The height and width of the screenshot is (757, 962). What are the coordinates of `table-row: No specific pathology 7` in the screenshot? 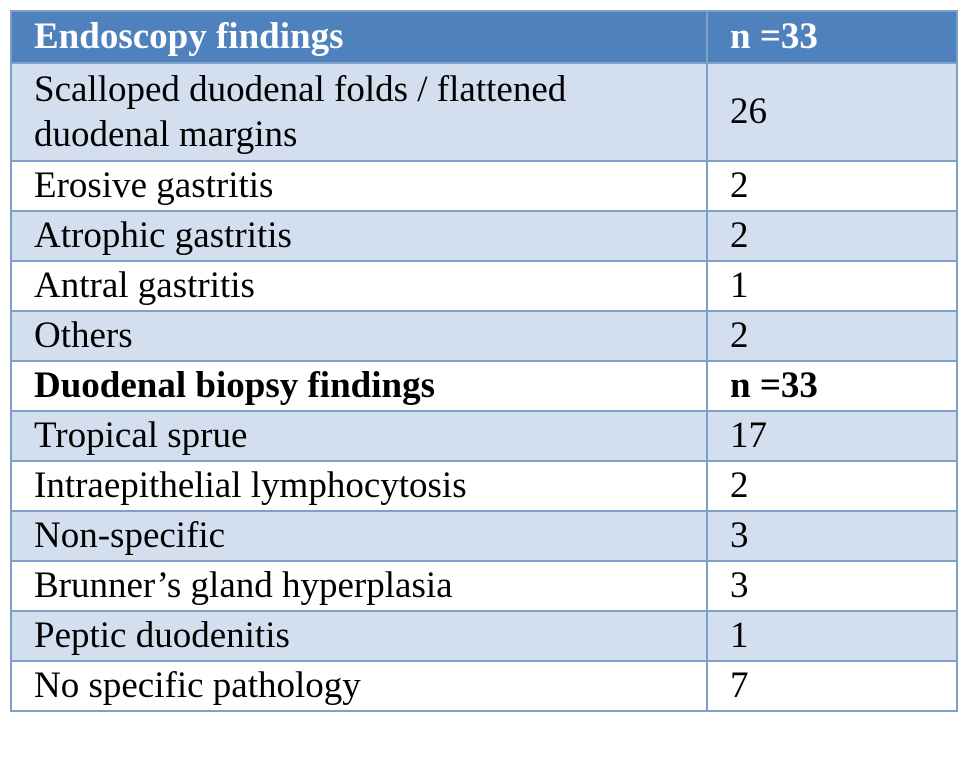 It's located at (484, 686).